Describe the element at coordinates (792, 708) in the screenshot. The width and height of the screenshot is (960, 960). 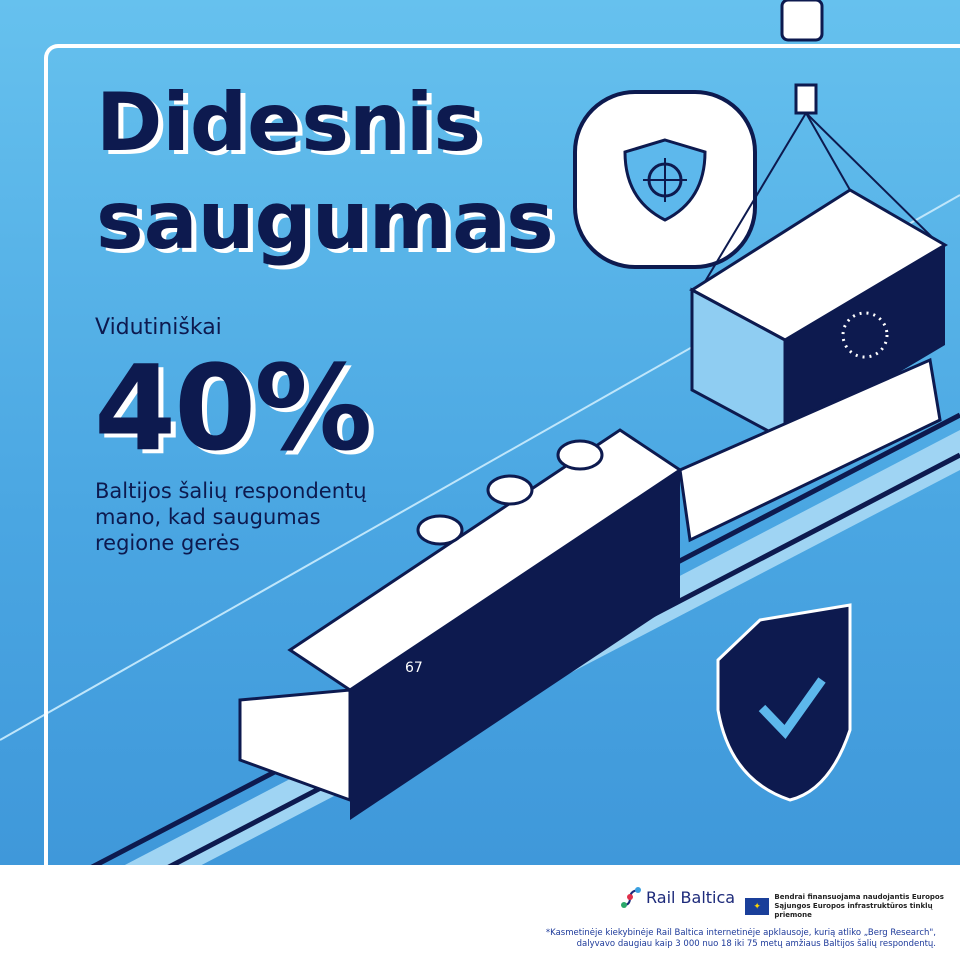
I see `check-icon` at that location.